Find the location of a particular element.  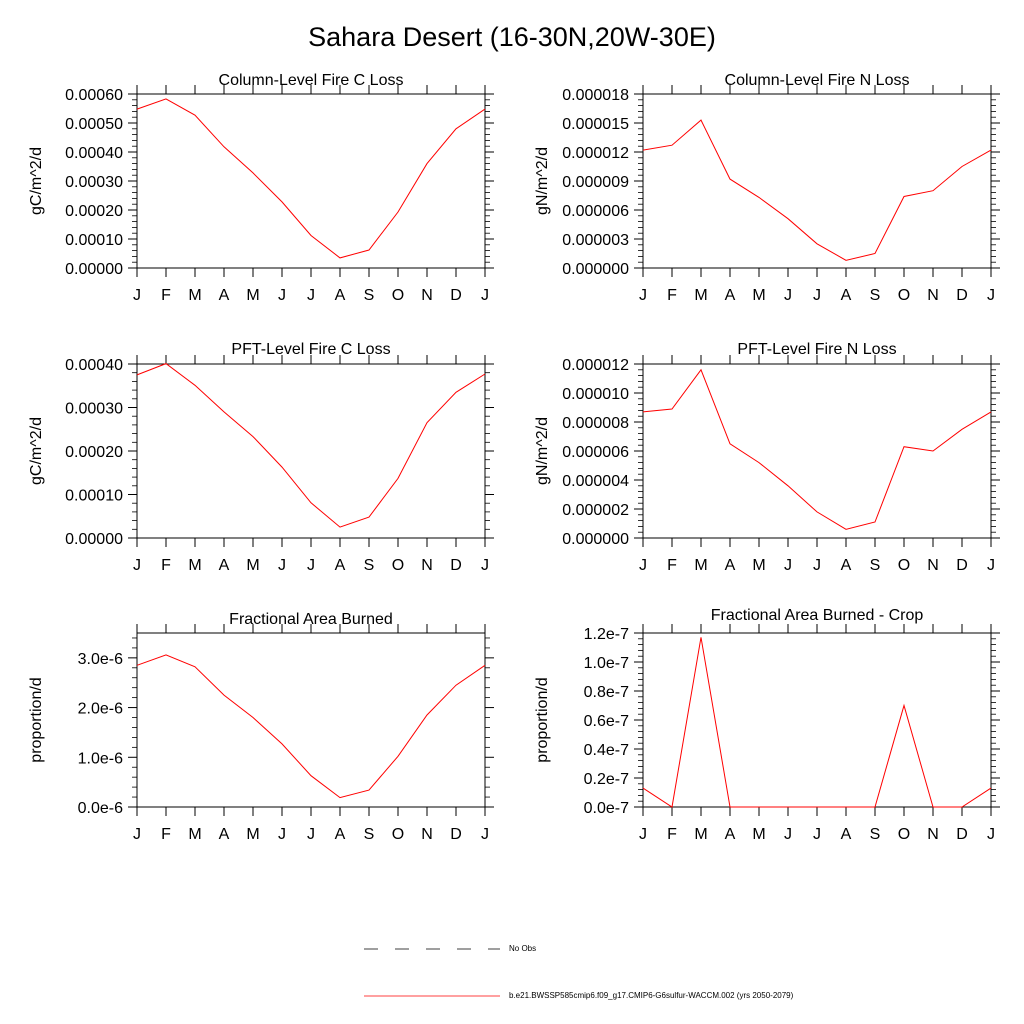

x-tick-label: F is located at coordinates (166, 834).